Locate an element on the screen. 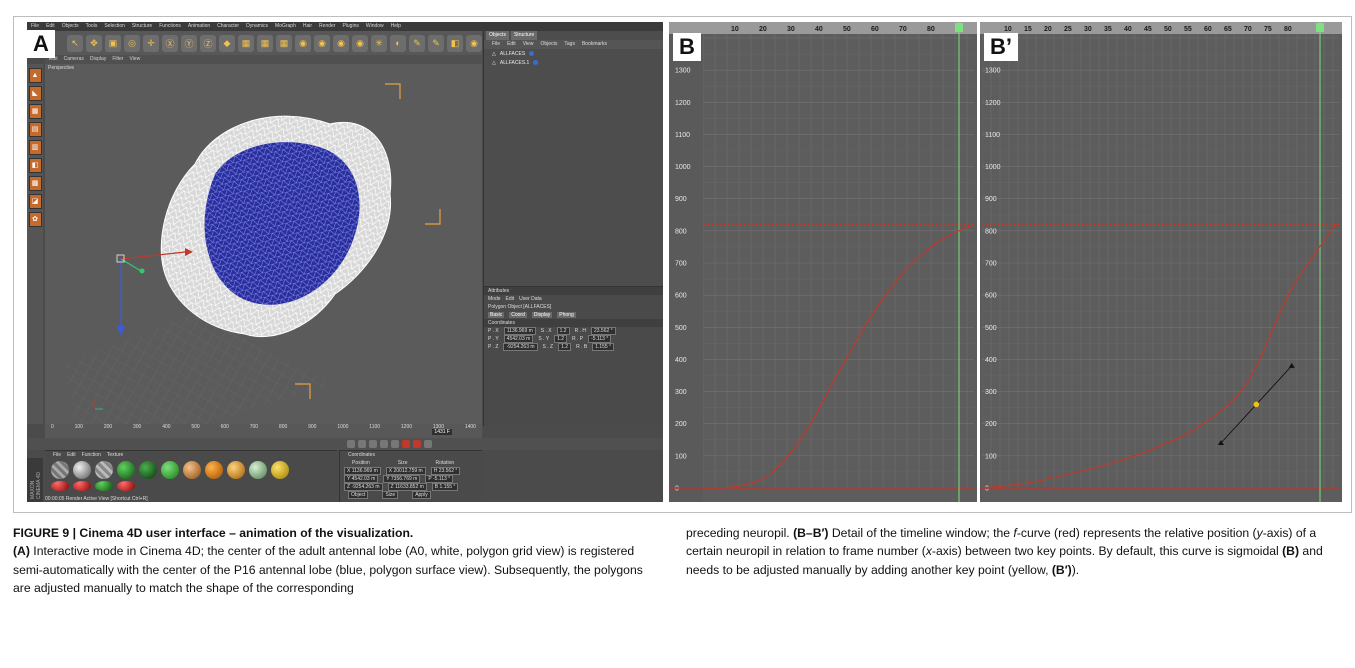 This screenshot has height=668, width=1355. play-button is located at coordinates (373, 444).